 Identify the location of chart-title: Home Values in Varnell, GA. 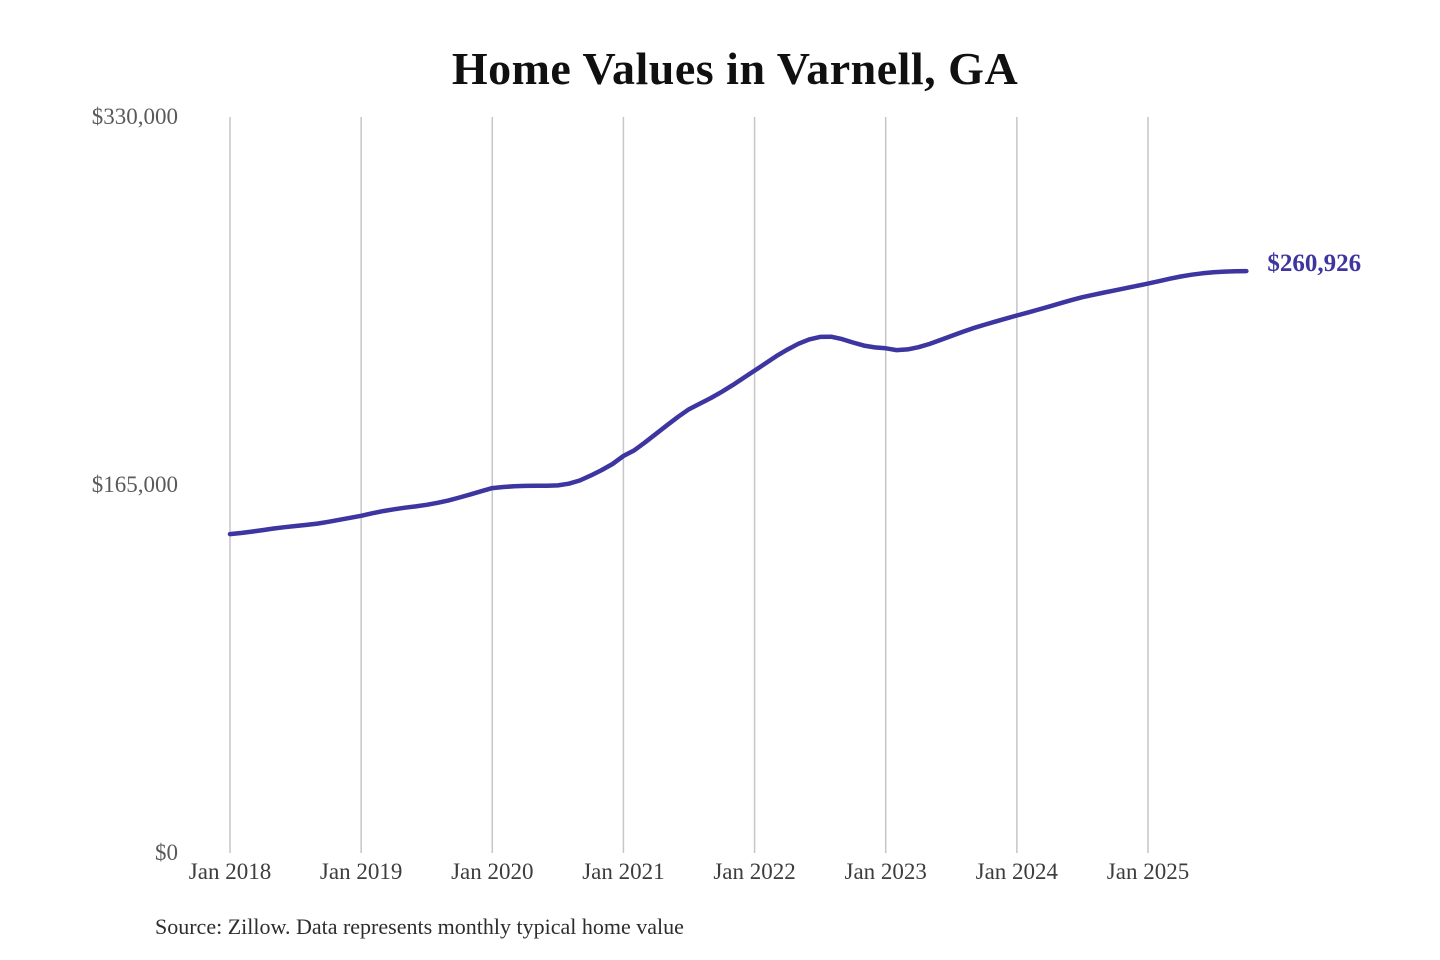
(735, 68).